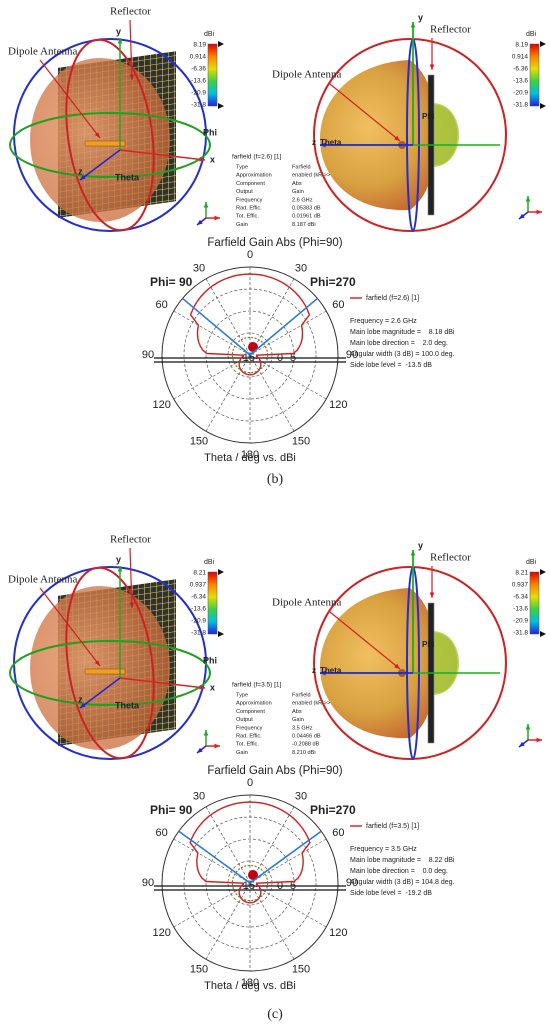 Image resolution: width=550 pixels, height=1032 pixels. Describe the element at coordinates (249, 736) in the screenshot. I see `info-key: Rad. Effic.` at that location.